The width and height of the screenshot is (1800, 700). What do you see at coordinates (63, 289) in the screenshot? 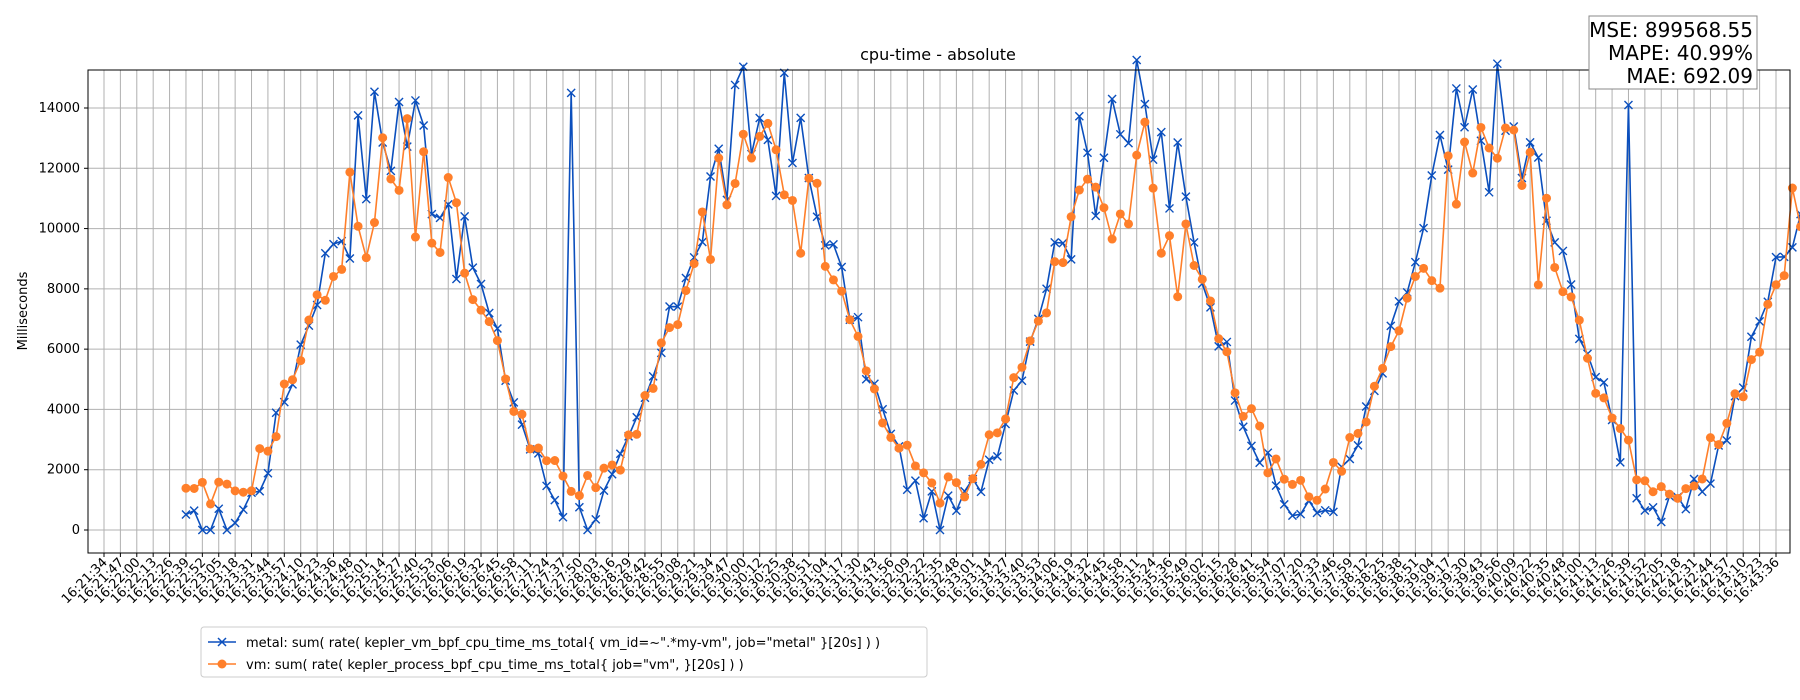
I see `y-tick-label: 8000` at bounding box center [63, 289].